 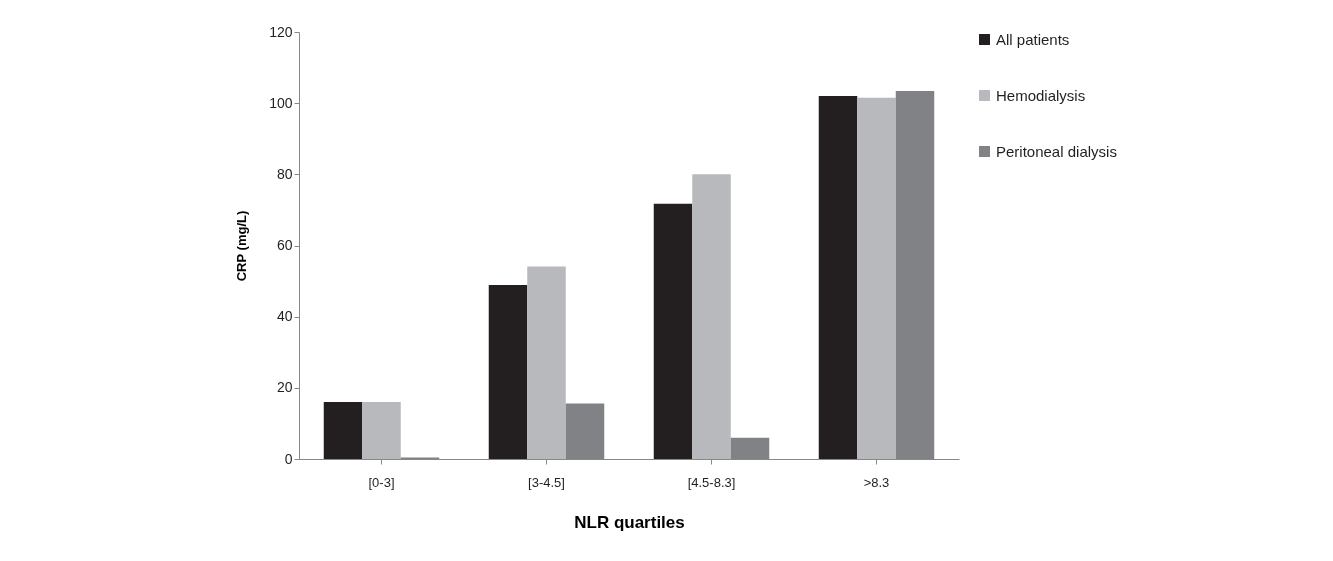 I want to click on y-axis-title: CRP (mg/L), so click(x=242, y=246).